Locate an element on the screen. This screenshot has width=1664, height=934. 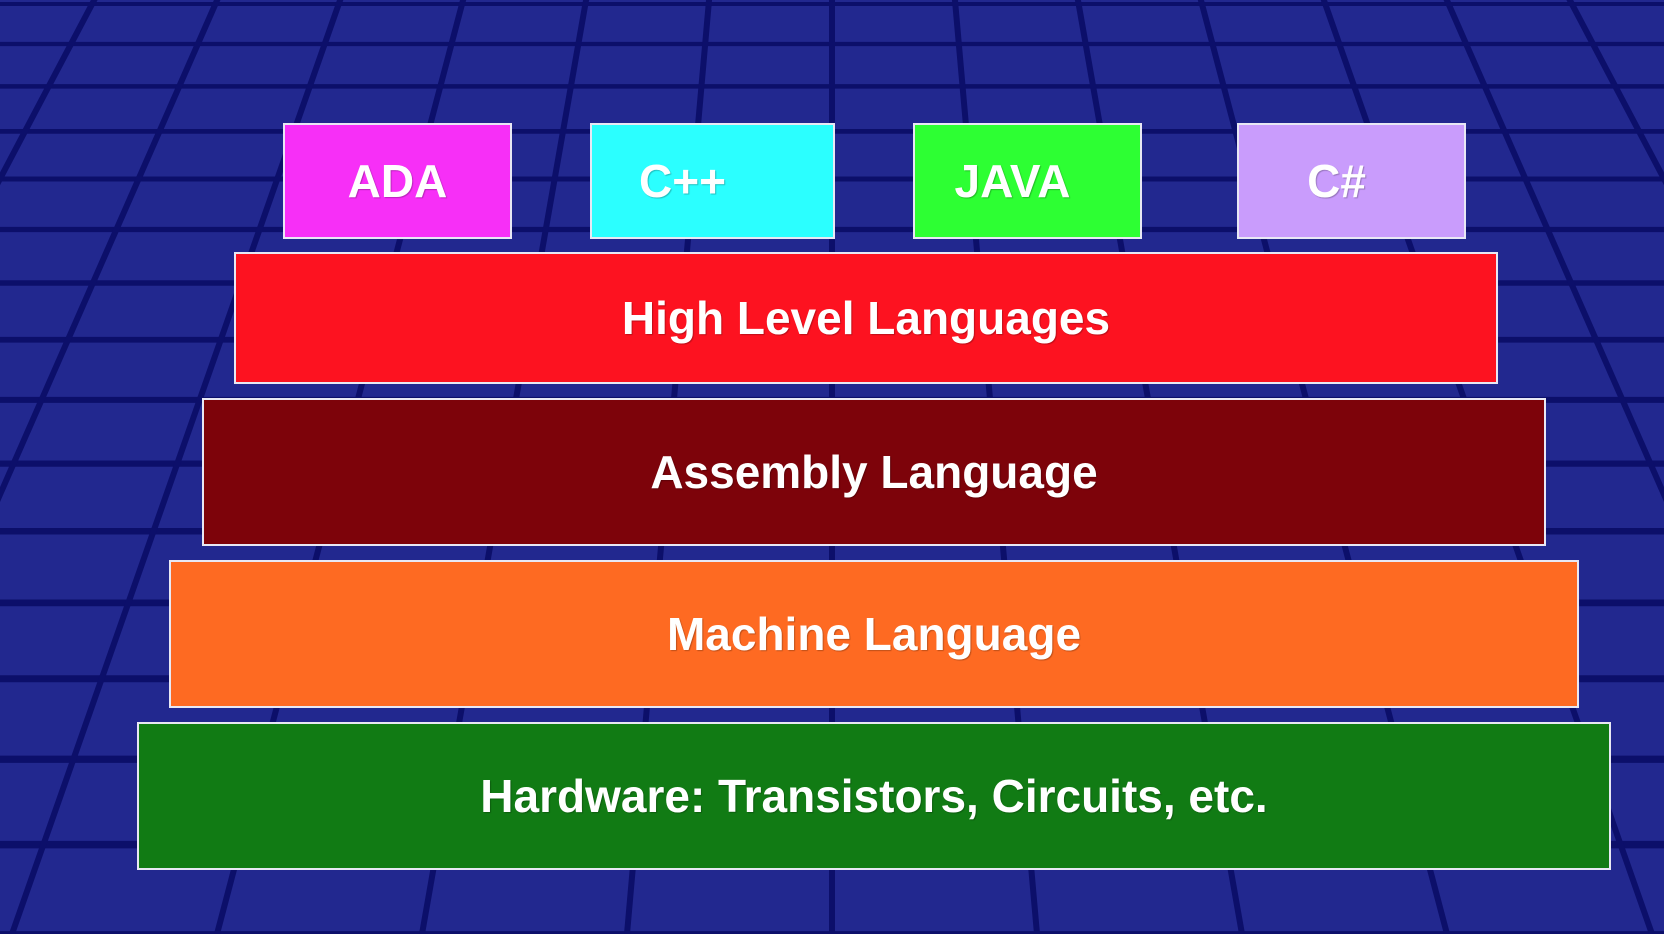
layer-label-machine: Machine Language is located at coordinates (874, 634).